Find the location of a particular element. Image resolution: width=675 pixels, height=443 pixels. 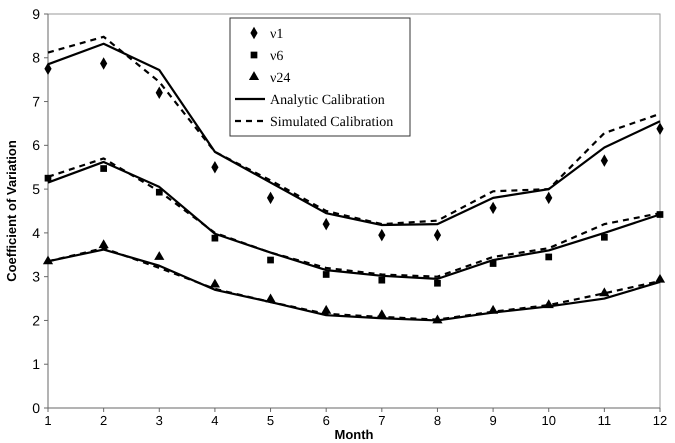

y-tick-label: 4 is located at coordinates (36, 232).